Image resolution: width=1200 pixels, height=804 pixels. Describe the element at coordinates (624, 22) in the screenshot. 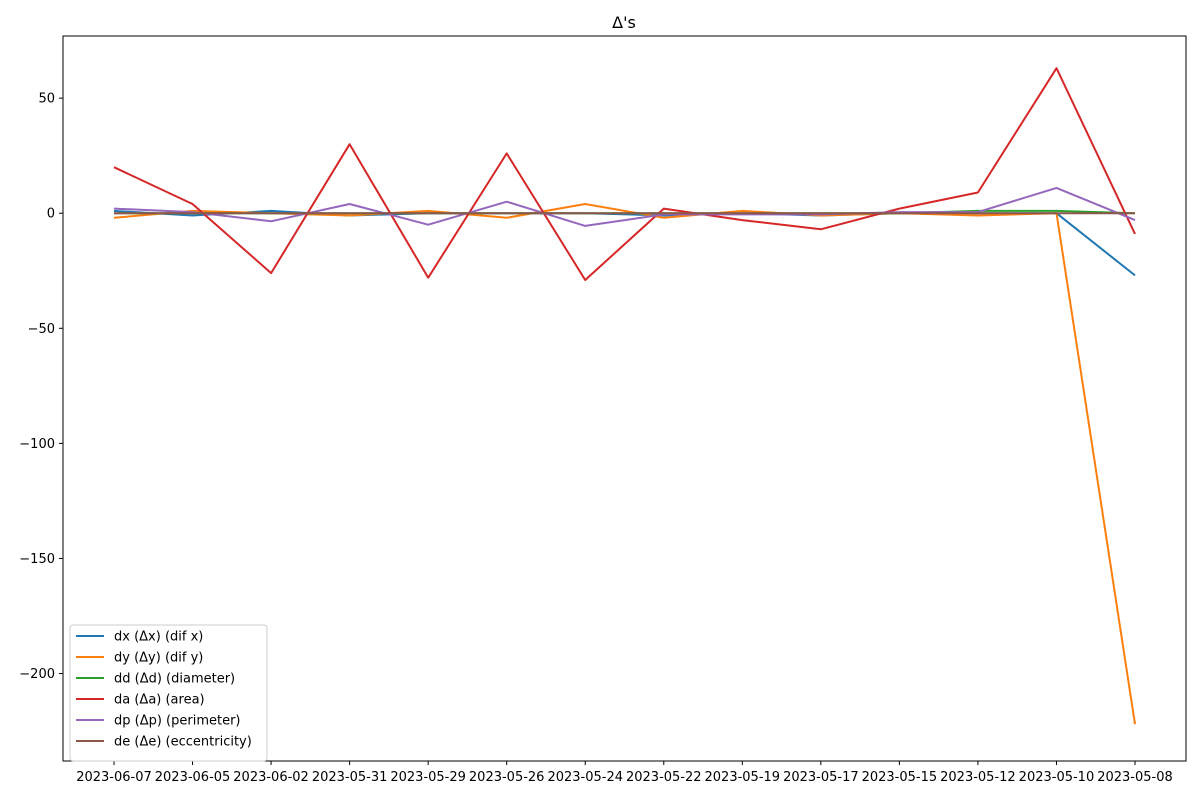

I see `chart-title: Δ's` at that location.